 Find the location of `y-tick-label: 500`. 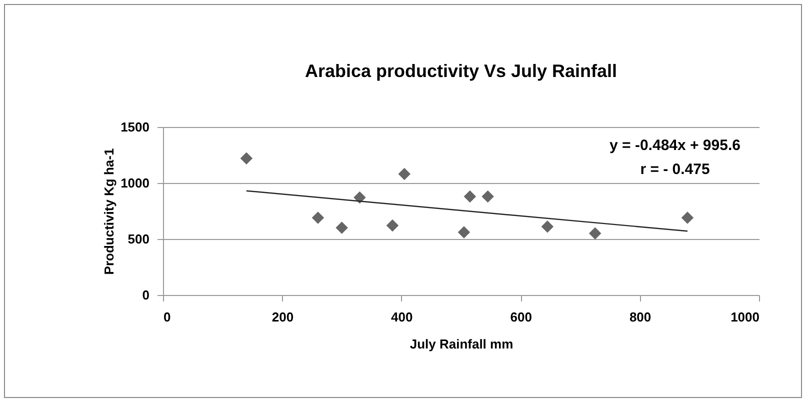

y-tick-label: 500 is located at coordinates (139, 239).